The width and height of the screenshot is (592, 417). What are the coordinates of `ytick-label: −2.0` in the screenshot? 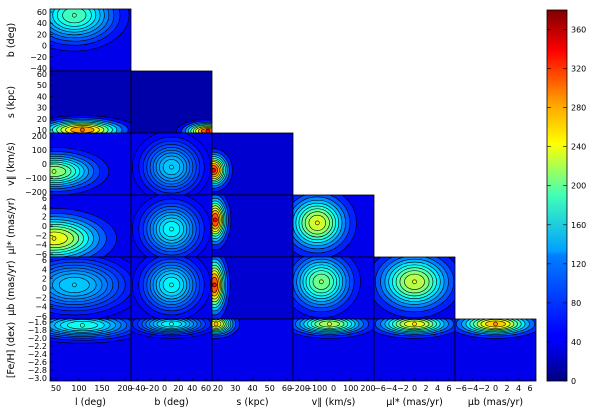 It's located at (37, 338).